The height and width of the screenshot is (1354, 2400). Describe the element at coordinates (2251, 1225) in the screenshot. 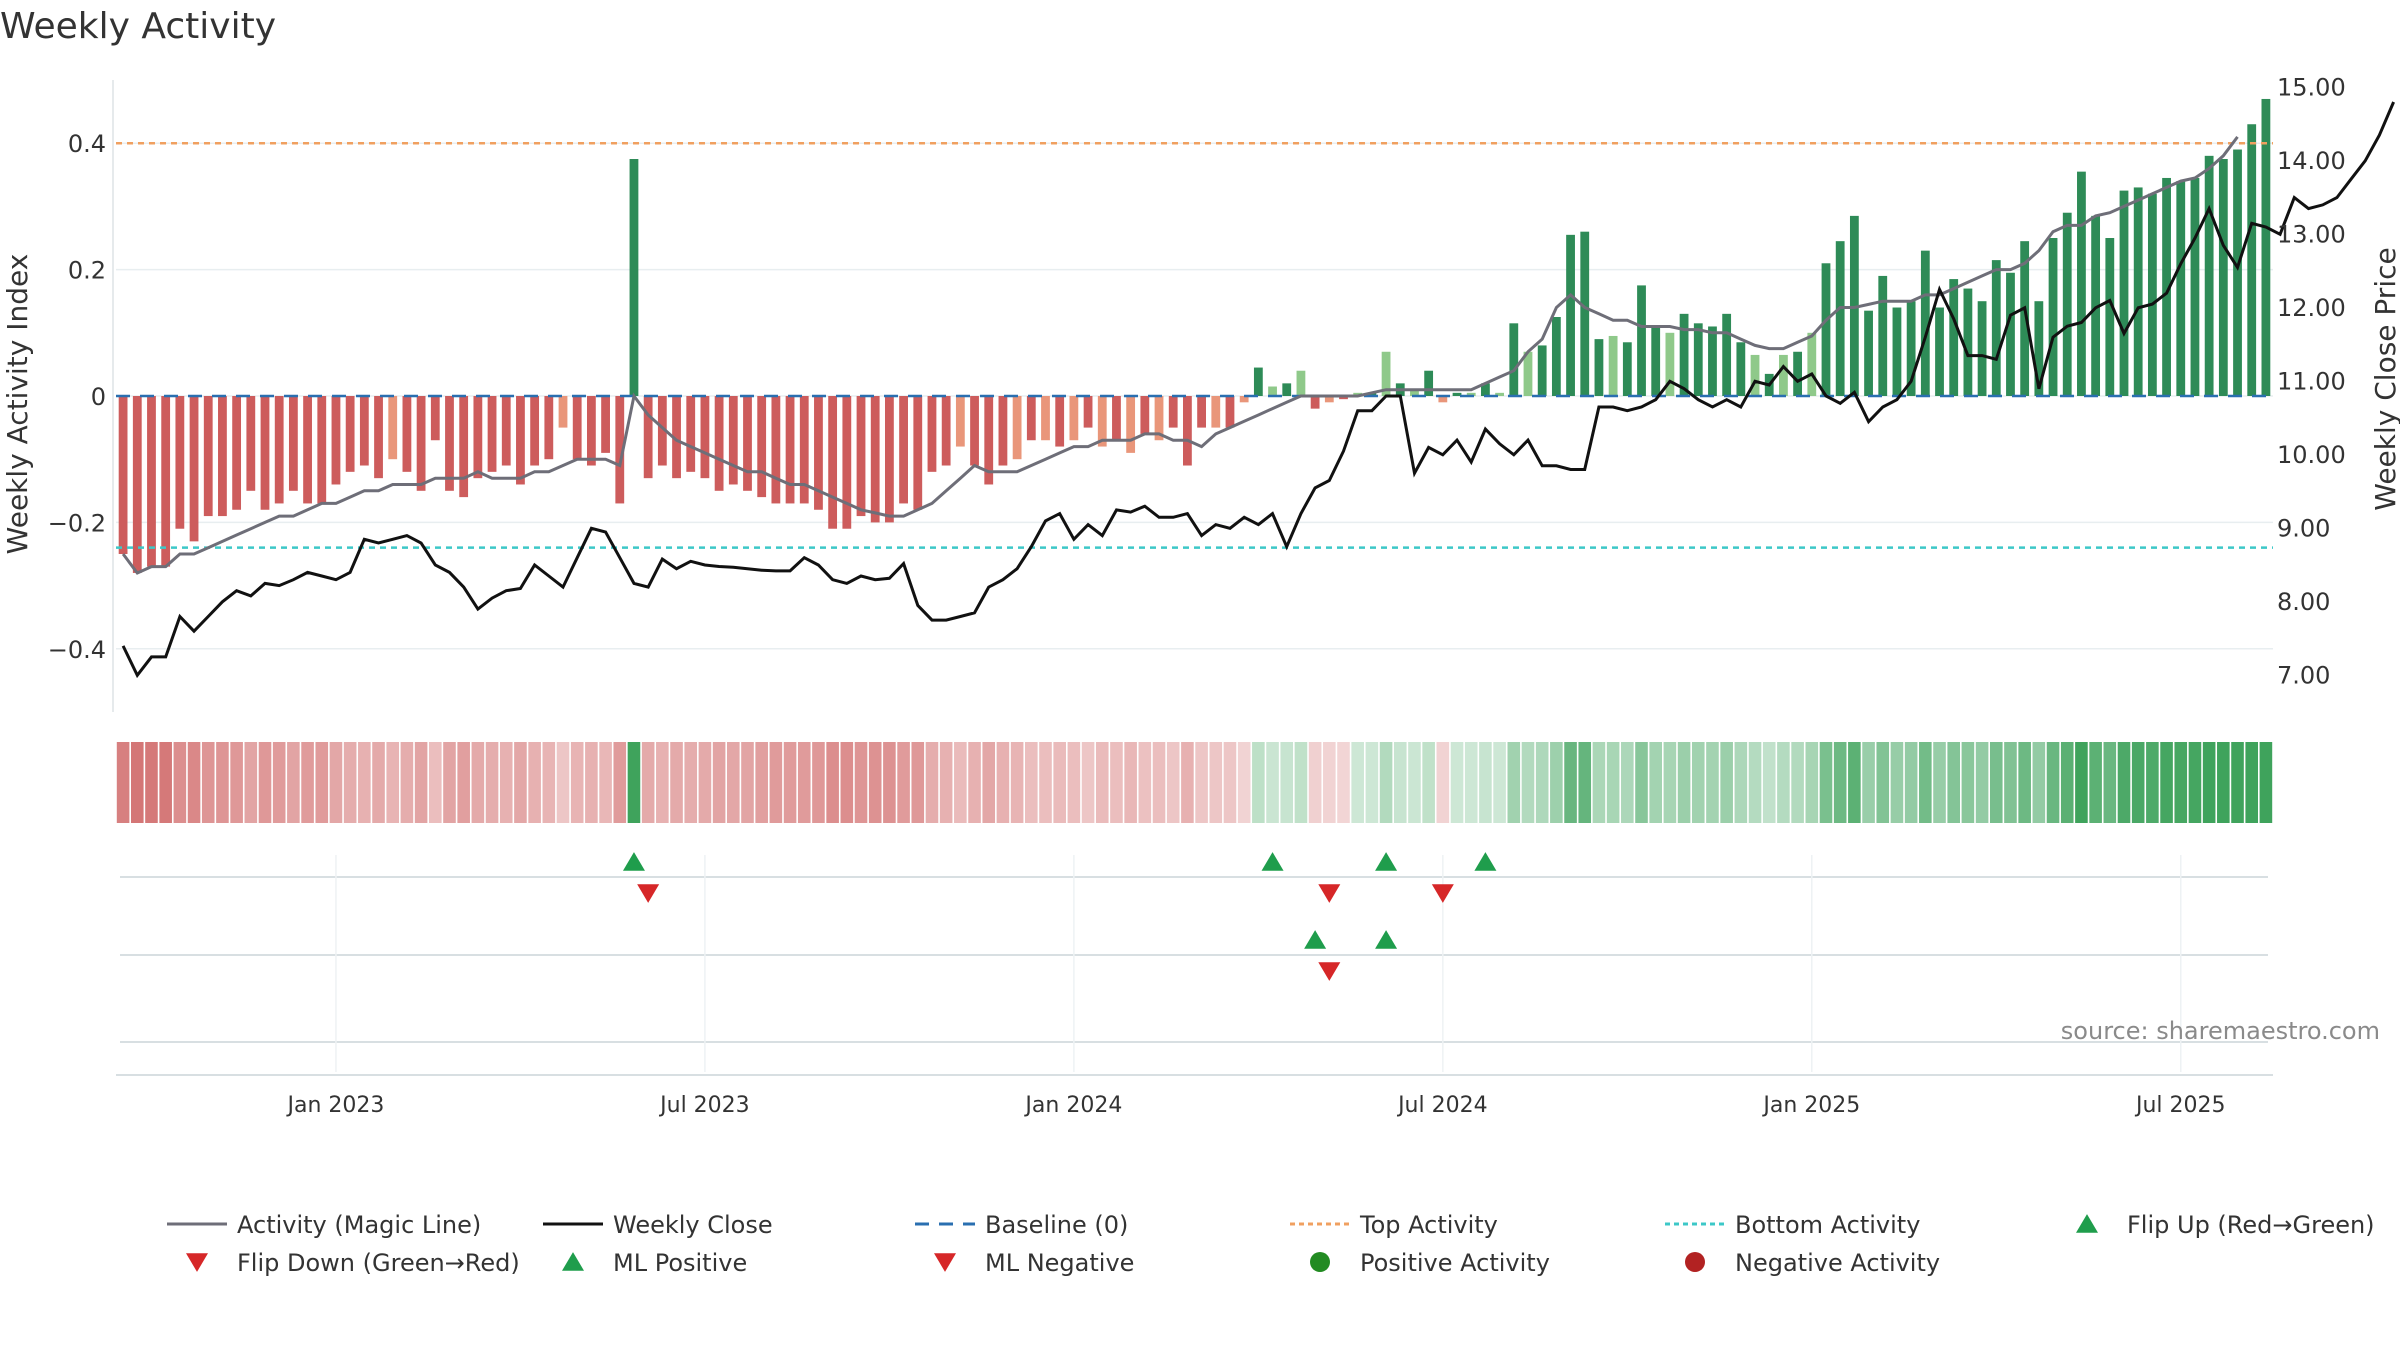

I see `legend-label: Flip Up (Red→Green)` at that location.